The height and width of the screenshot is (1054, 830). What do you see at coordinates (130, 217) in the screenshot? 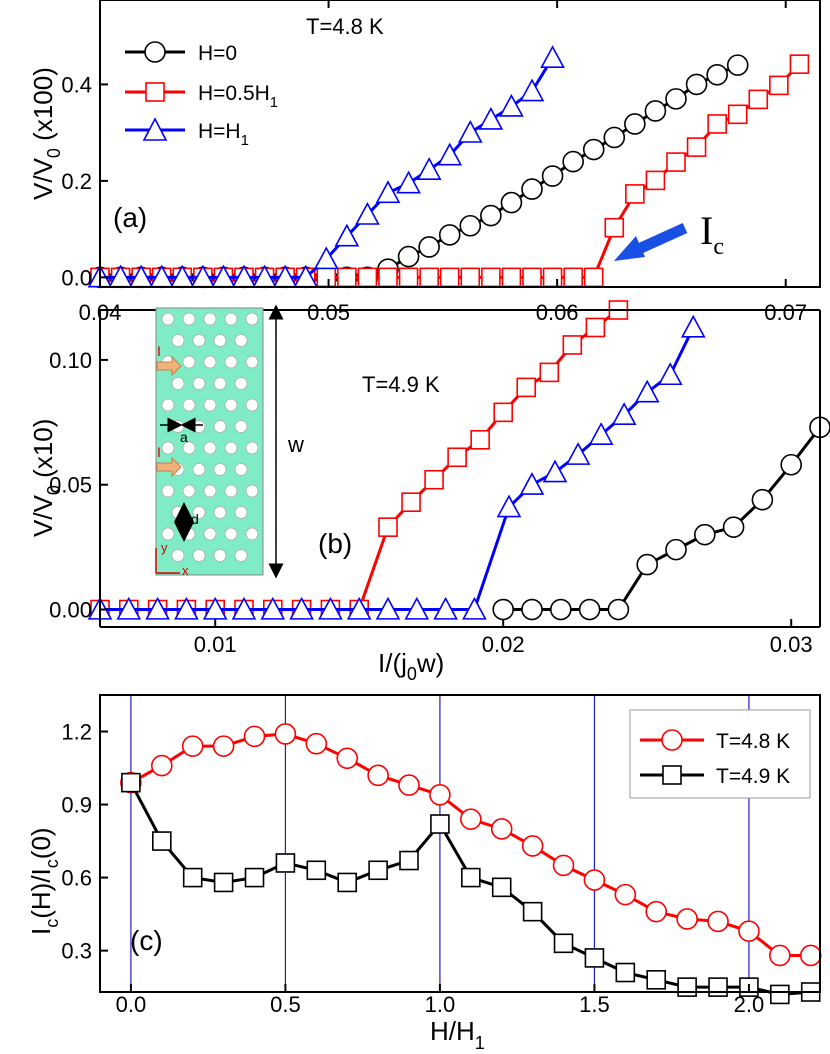
I see `panel-a-label: (a)` at bounding box center [130, 217].